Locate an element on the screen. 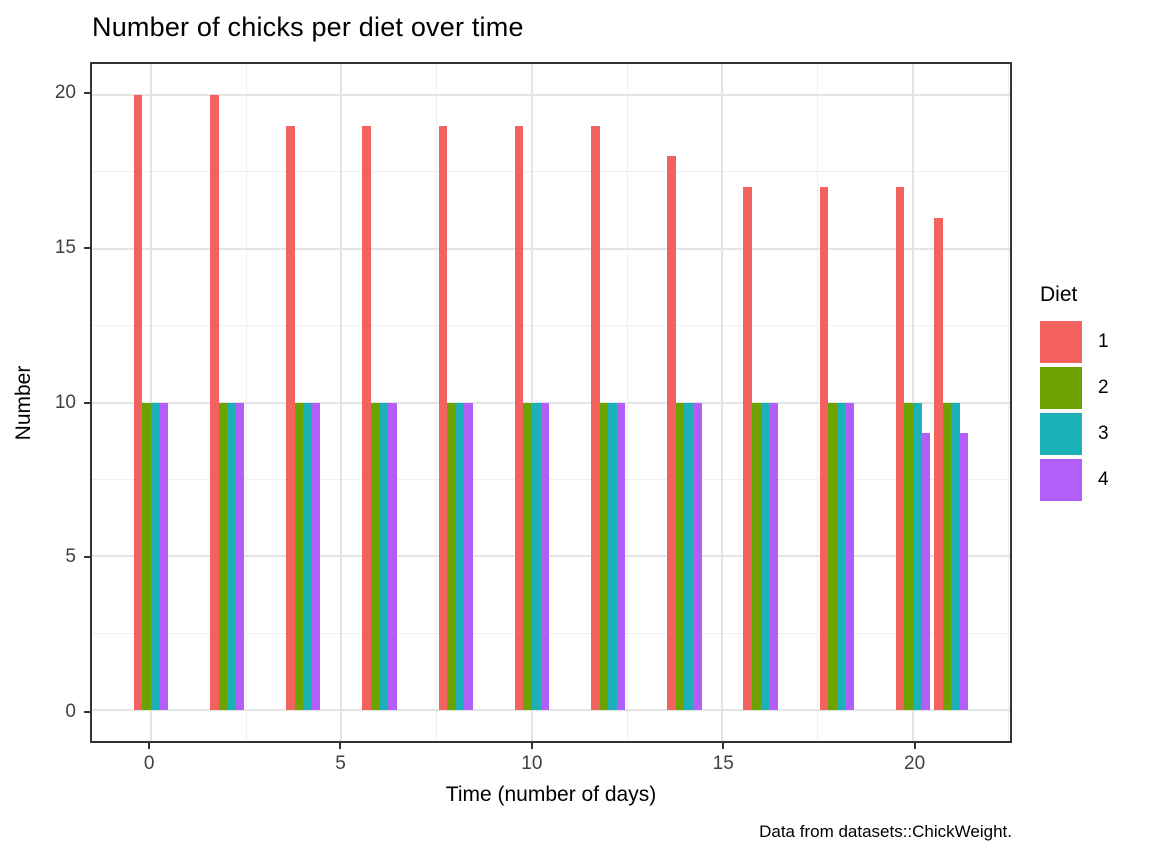 This screenshot has height=864, width=1152. bar-diet2-time16 is located at coordinates (756, 556).